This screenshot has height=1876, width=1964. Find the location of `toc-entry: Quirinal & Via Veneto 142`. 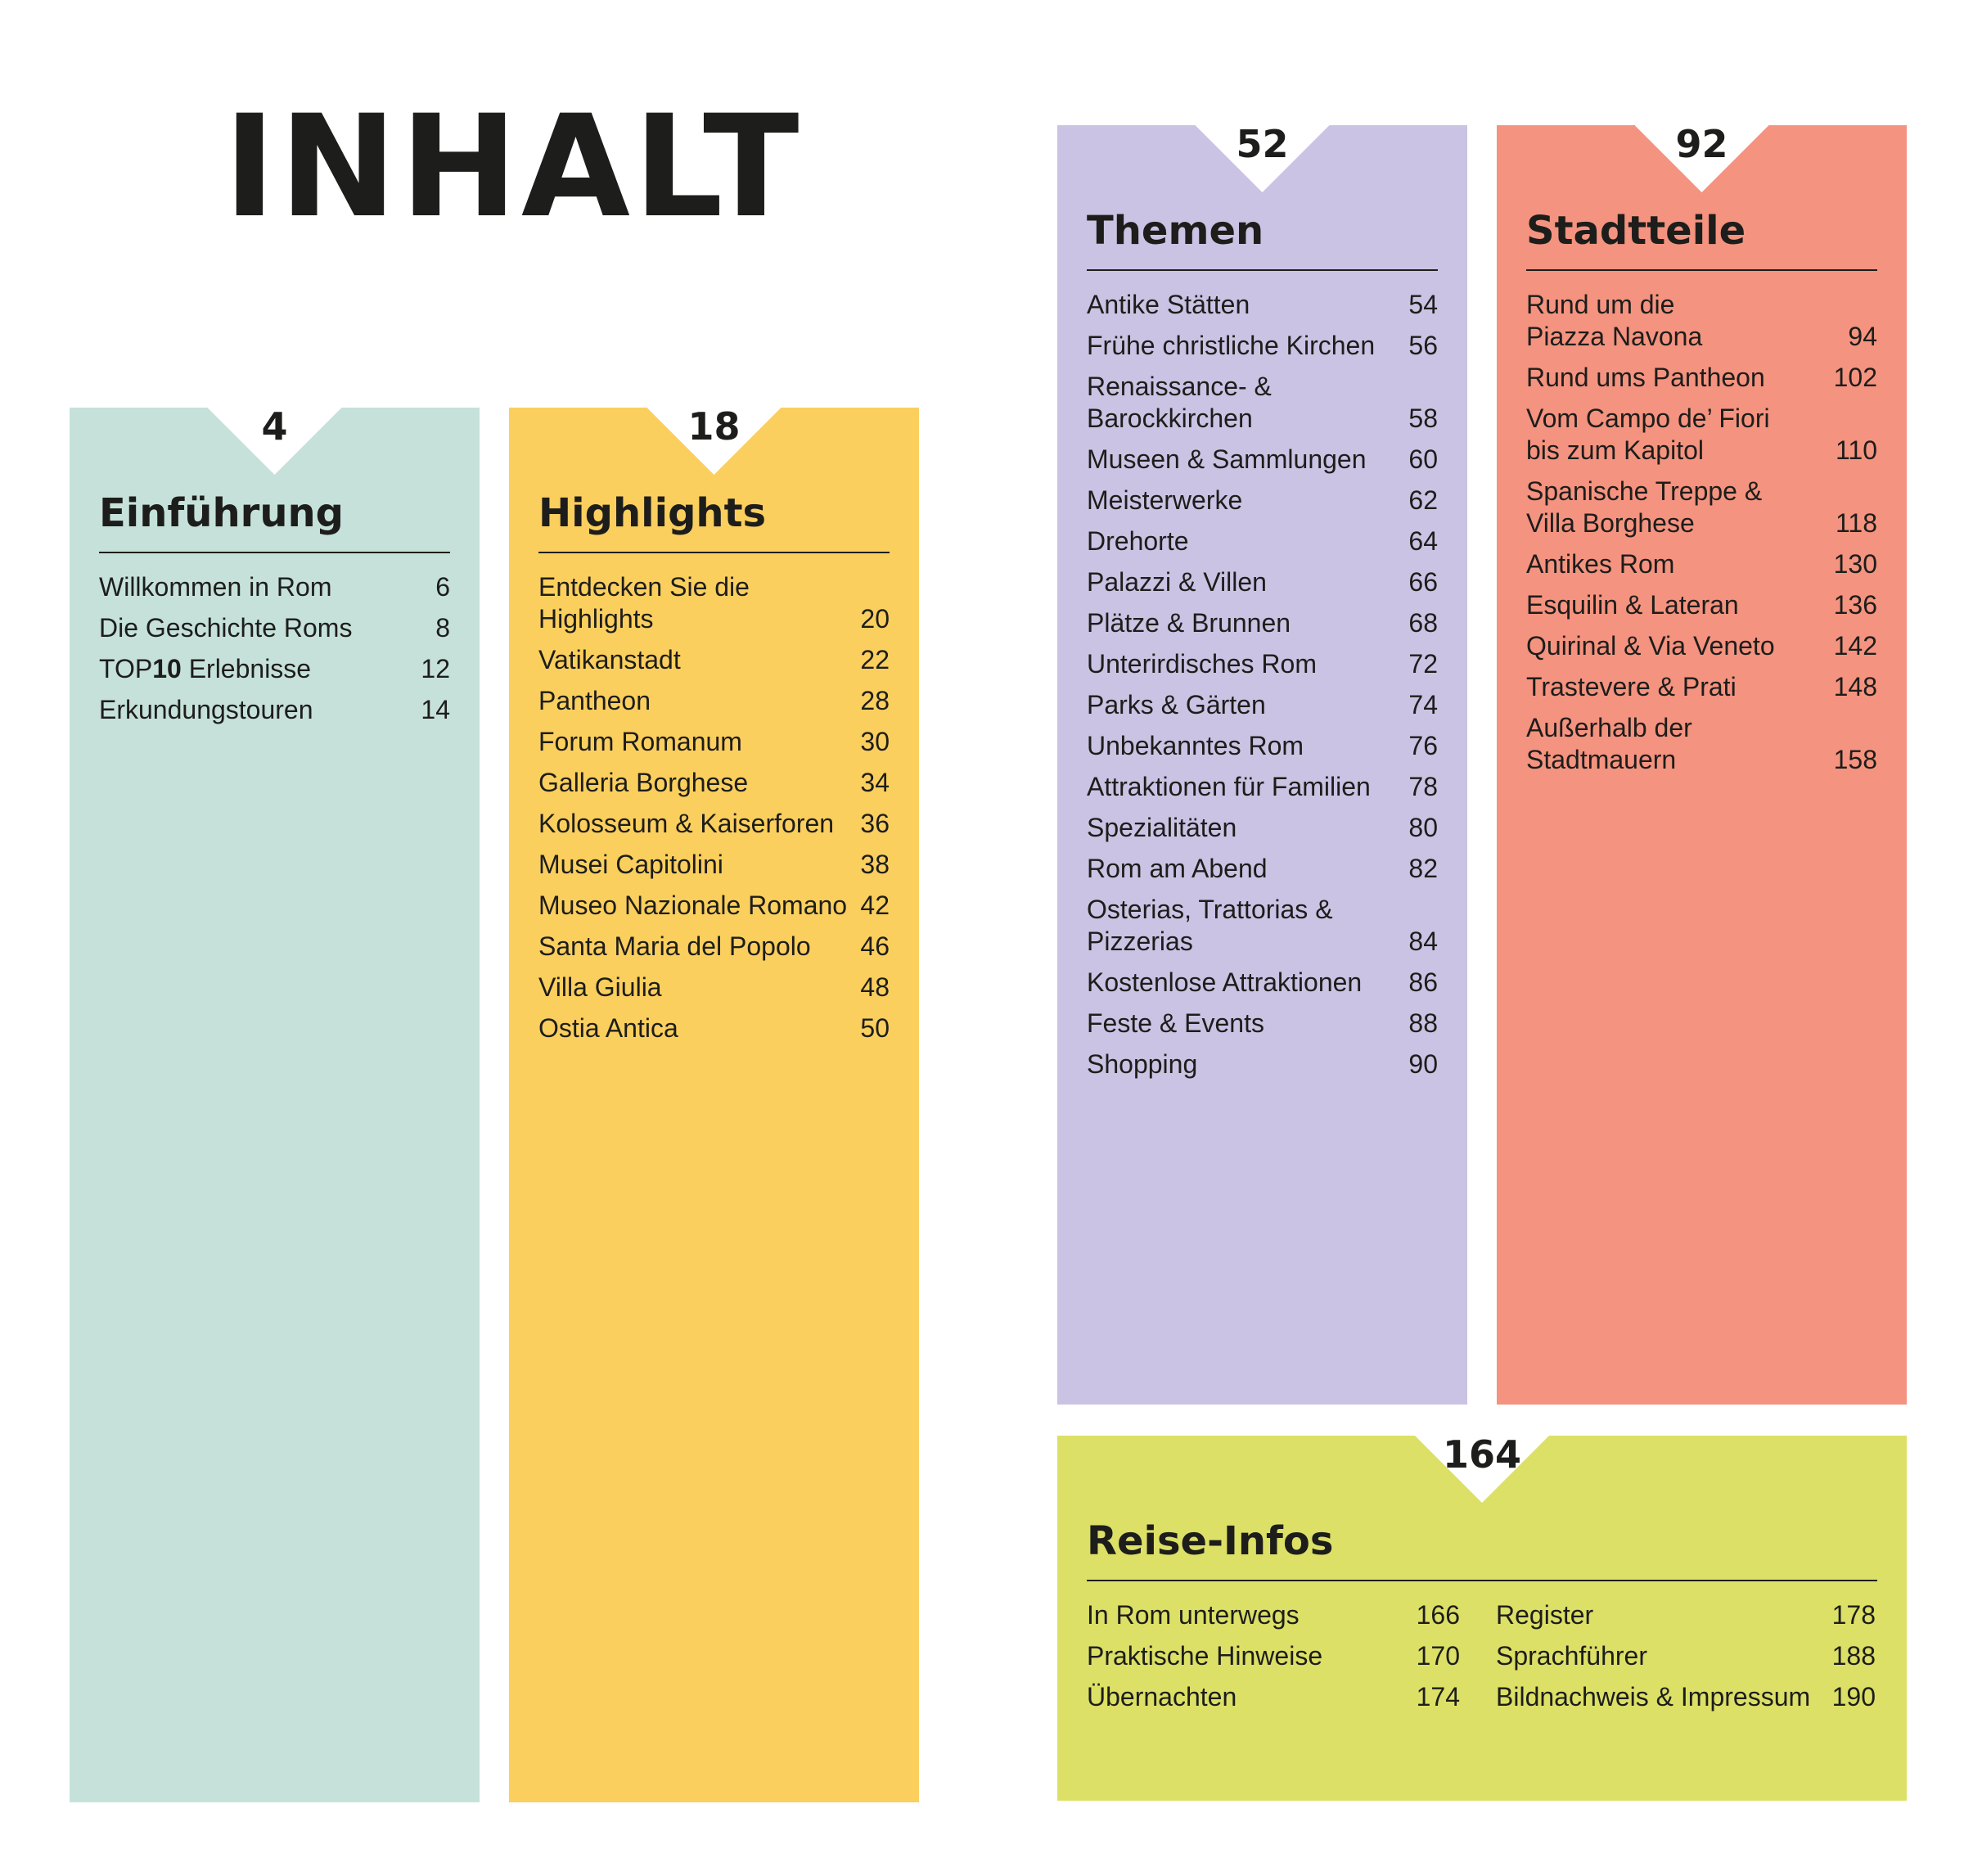

toc-entry: Quirinal & Via Veneto 142 is located at coordinates (1702, 646).